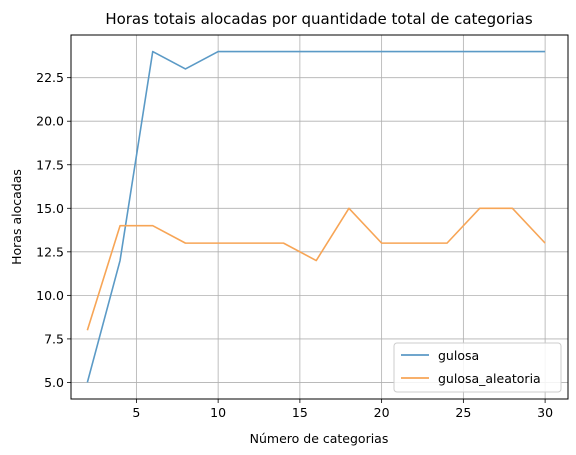 The width and height of the screenshot is (576, 455). Describe the element at coordinates (50, 251) in the screenshot. I see `y-tick-label: 12.5` at that location.